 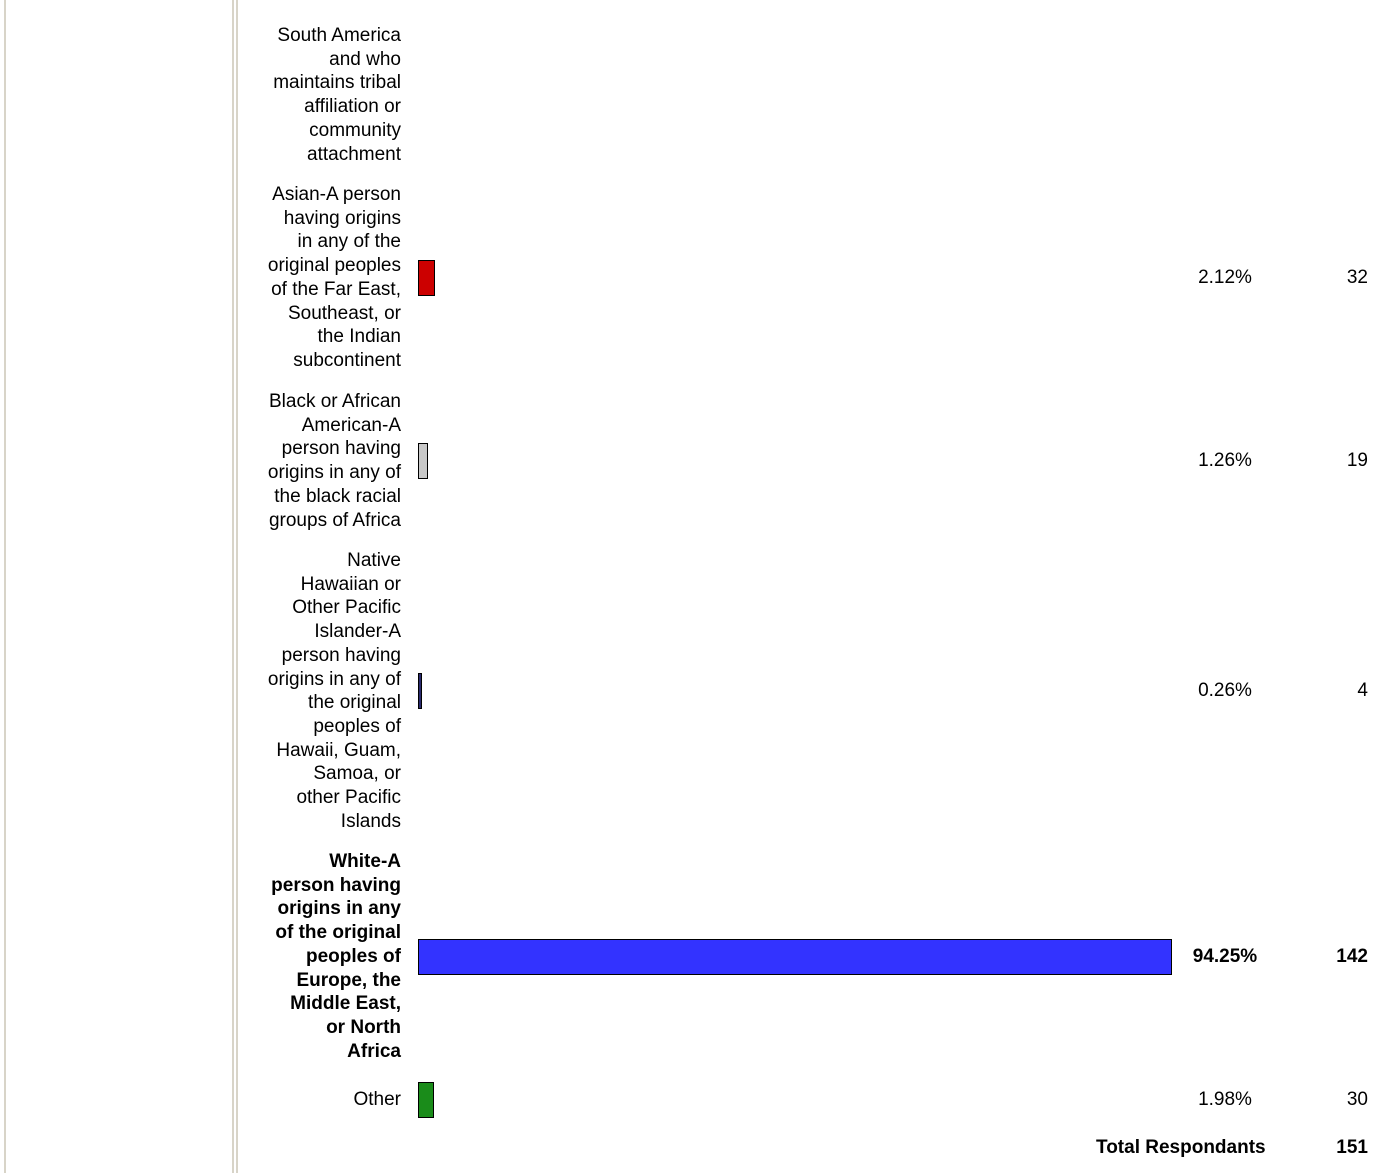 I want to click on count-label: 32, so click(x=1357, y=277).